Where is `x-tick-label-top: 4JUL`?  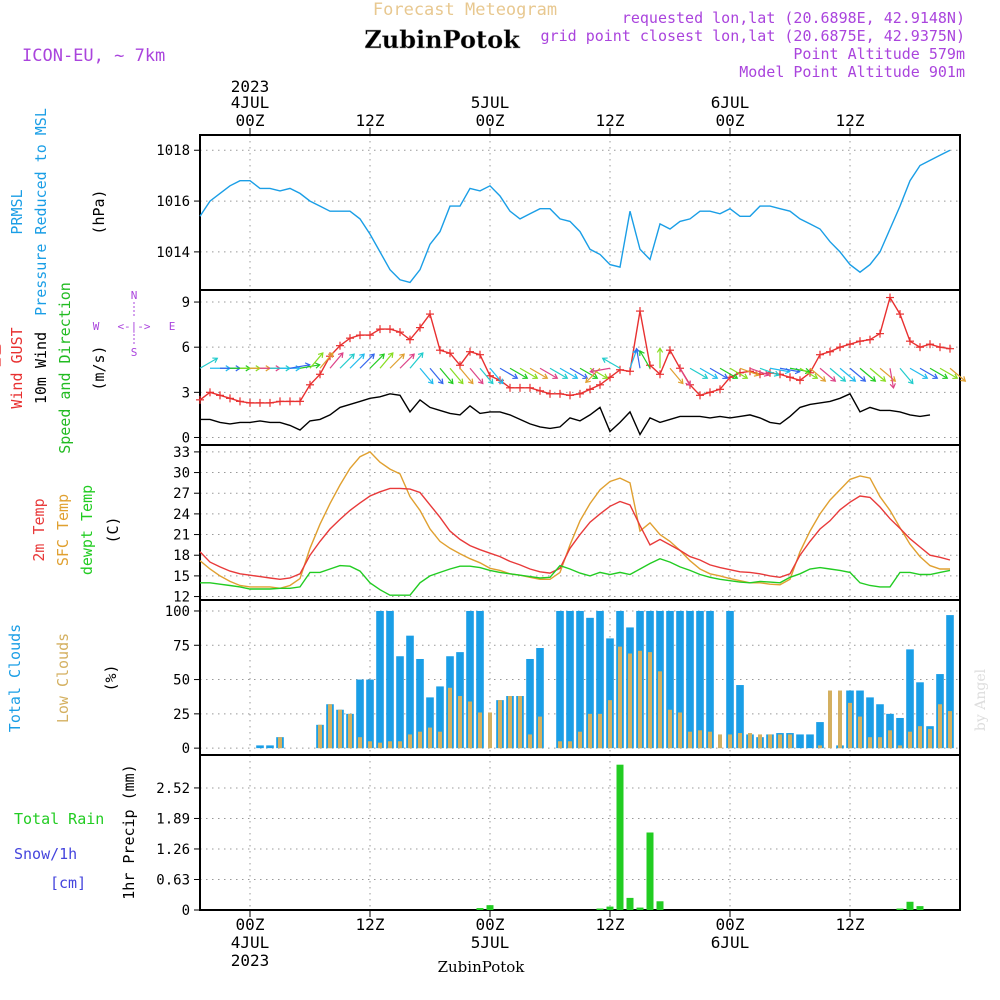 x-tick-label-top: 4JUL is located at coordinates (250, 102).